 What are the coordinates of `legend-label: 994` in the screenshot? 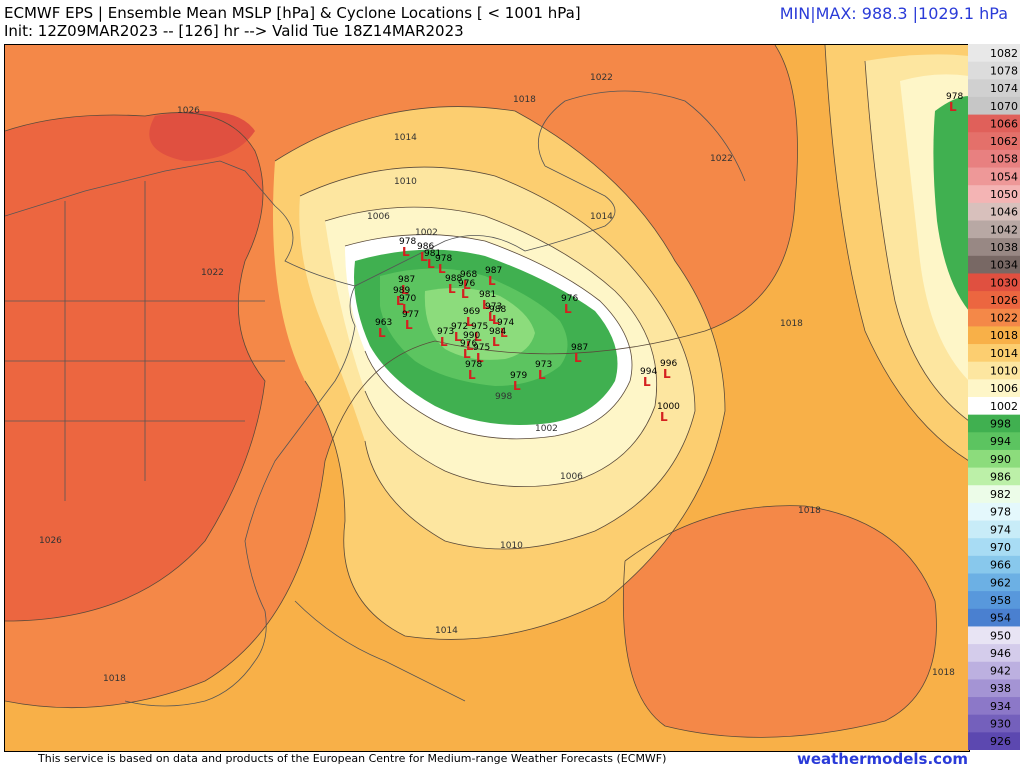 It's located at (1000, 441).